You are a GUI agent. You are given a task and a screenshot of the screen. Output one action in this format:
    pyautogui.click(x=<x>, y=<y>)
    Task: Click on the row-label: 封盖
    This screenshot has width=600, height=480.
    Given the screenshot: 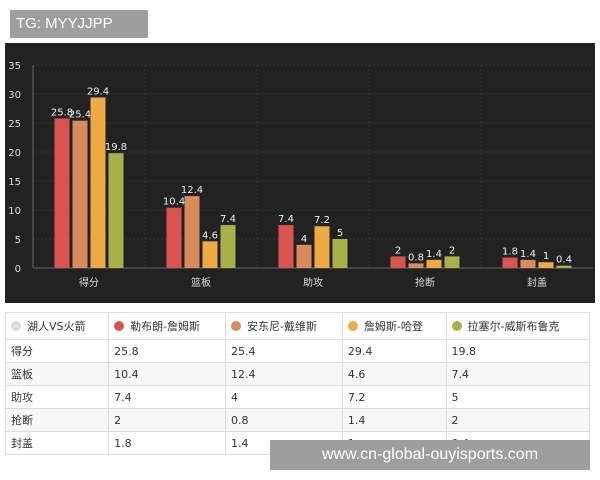 What is the action you would take?
    pyautogui.click(x=57, y=443)
    